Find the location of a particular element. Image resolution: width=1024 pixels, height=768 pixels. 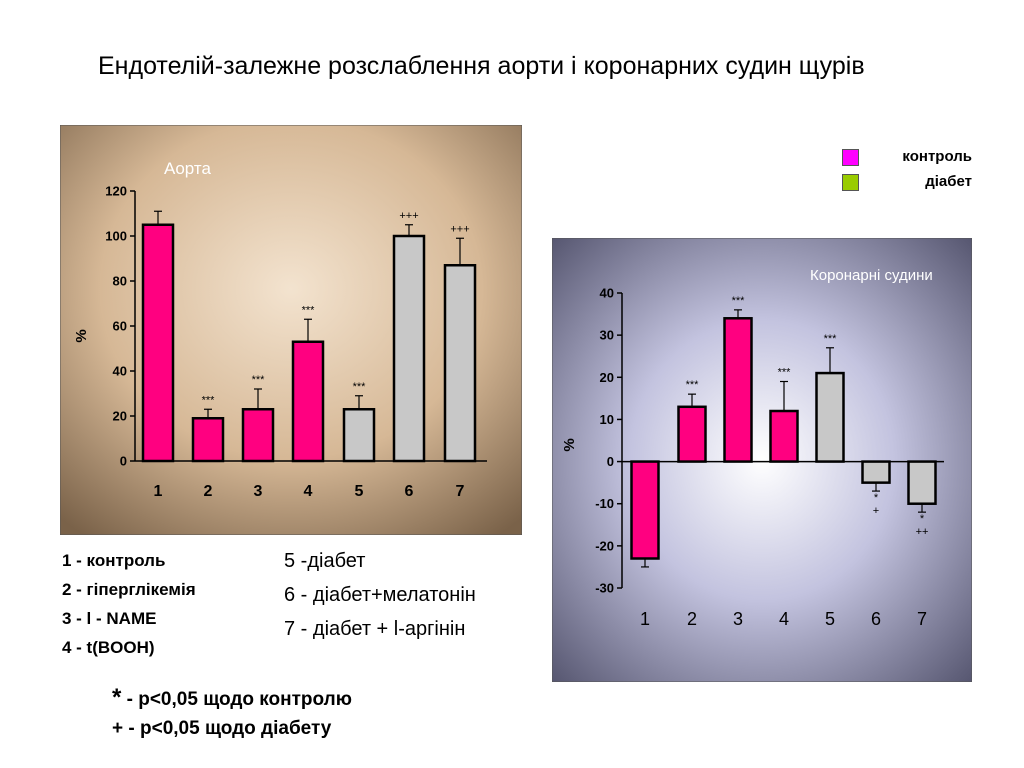

aorta-y-tick-label: 0 is located at coordinates (123, 461).